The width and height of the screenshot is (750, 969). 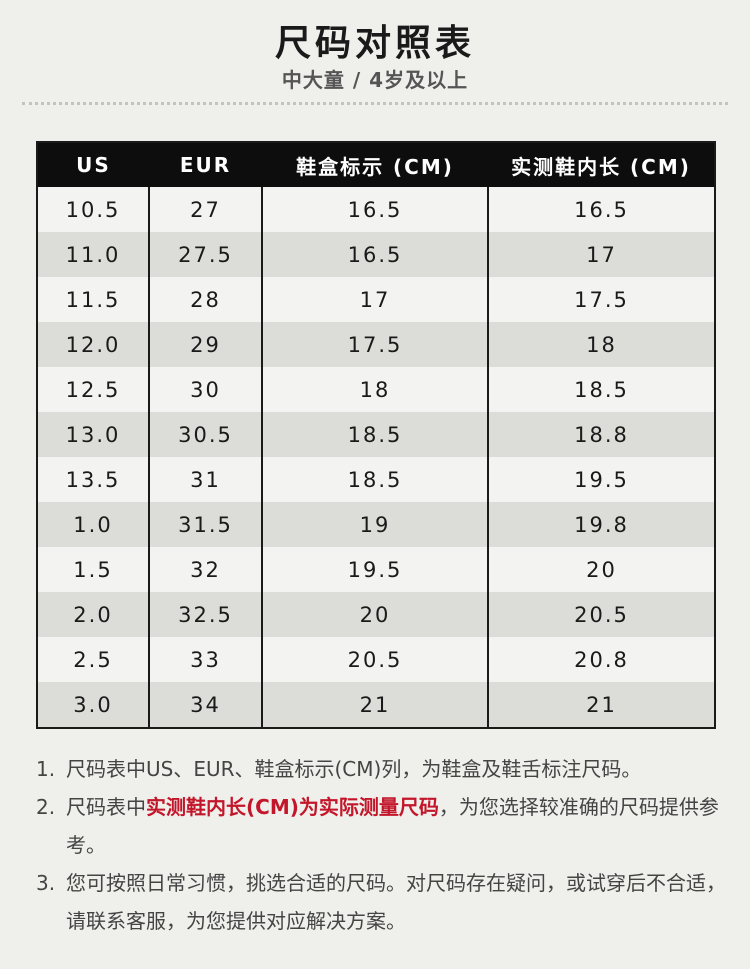 What do you see at coordinates (46, 883) in the screenshot?
I see `note-number: 3.` at bounding box center [46, 883].